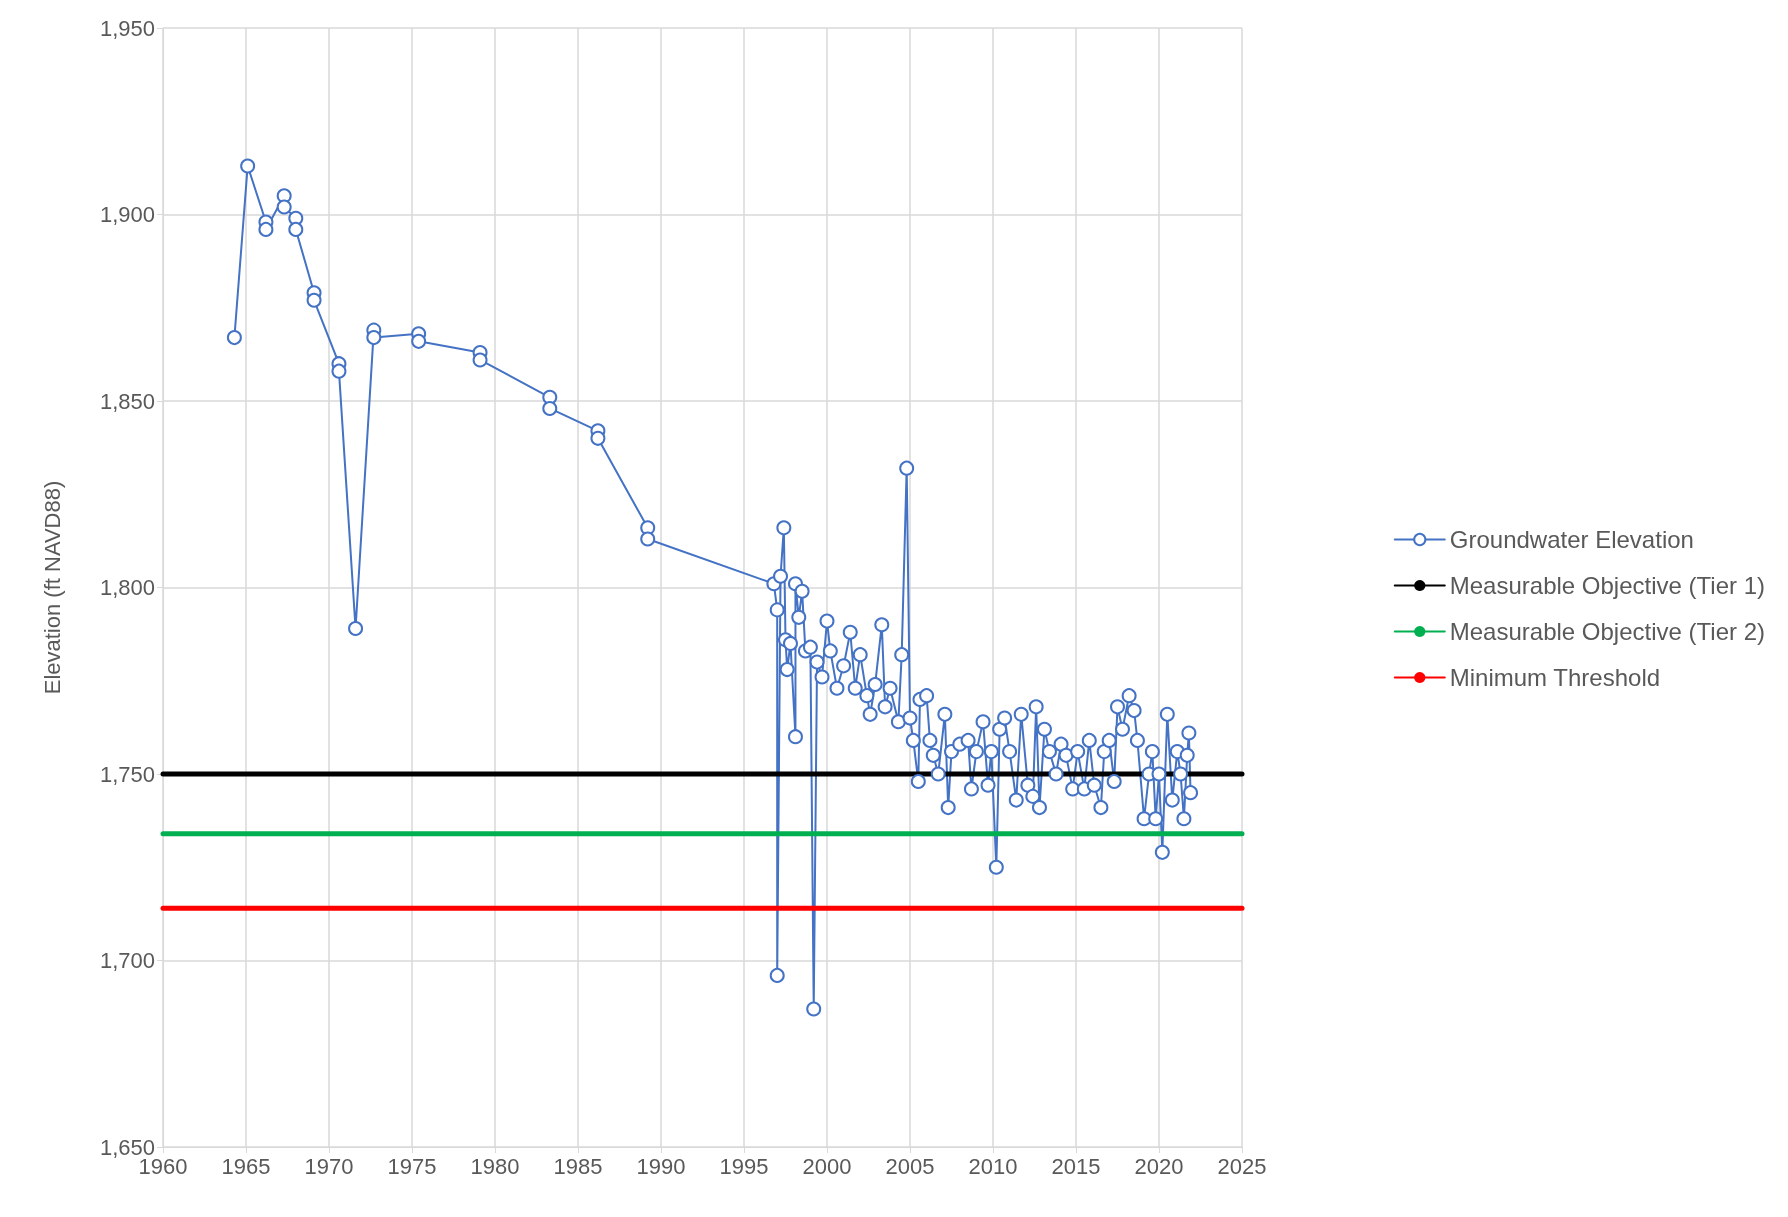 This screenshot has height=1217, width=1788. Describe the element at coordinates (412, 1166) in the screenshot. I see `x-tick-label: 1975` at that location.